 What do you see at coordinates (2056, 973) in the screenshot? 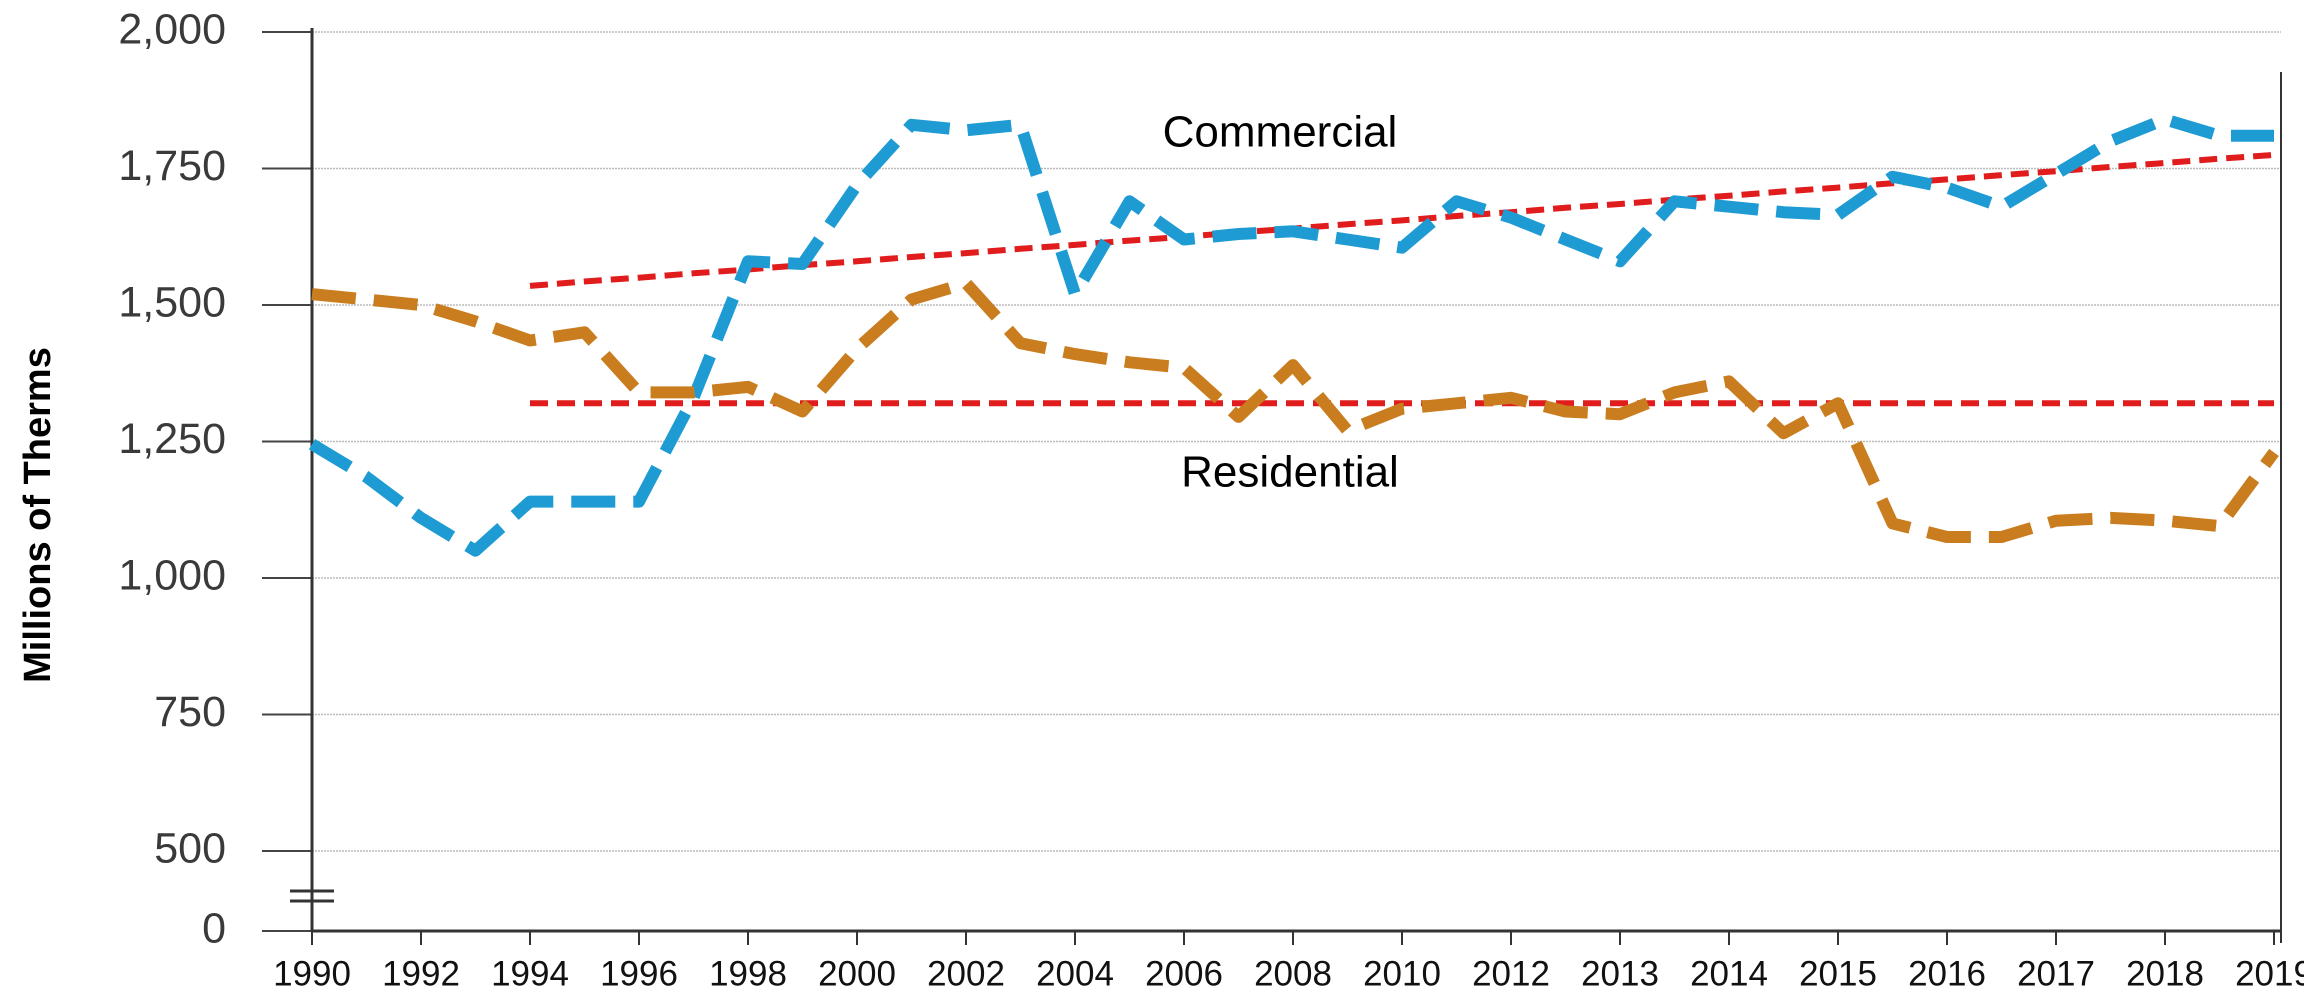
I see `x-tick-label: 2017` at bounding box center [2056, 973].